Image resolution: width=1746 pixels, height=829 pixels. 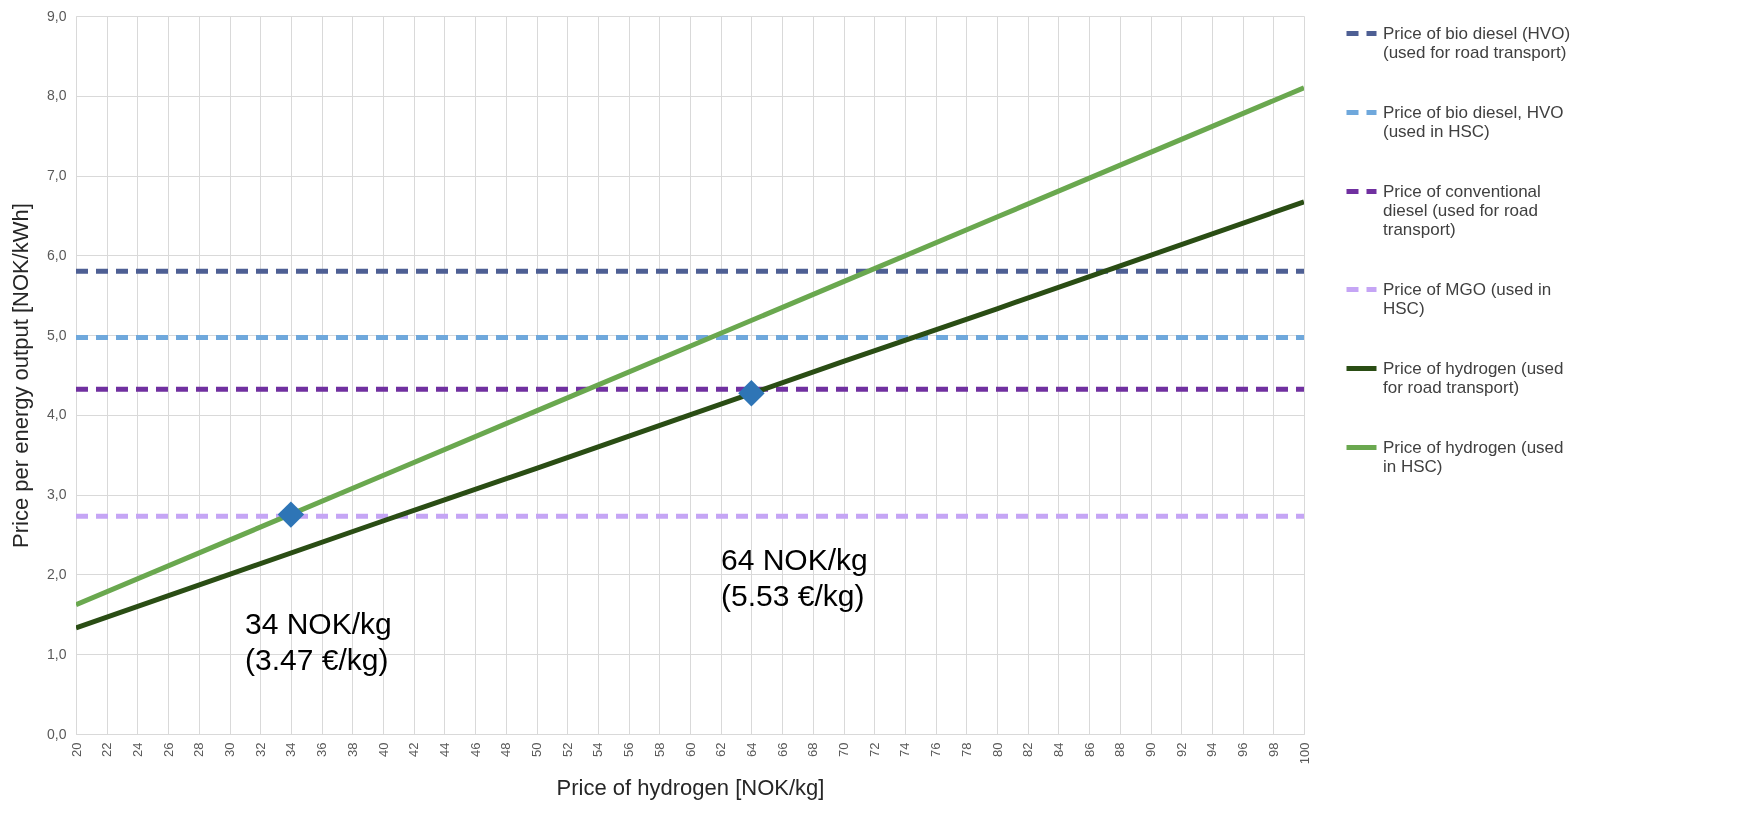 What do you see at coordinates (475, 749) in the screenshot?
I see `x-tick-label: 46` at bounding box center [475, 749].